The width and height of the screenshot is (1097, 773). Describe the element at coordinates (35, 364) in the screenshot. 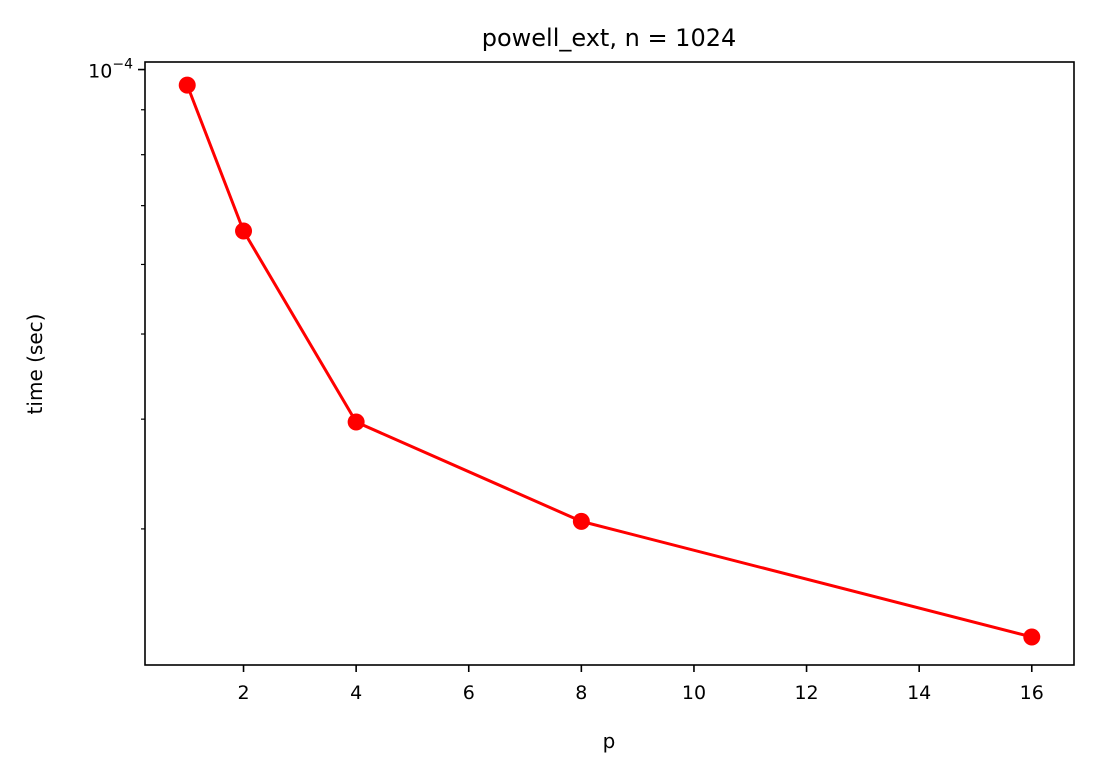

I see `y-axis-label: time (sec)` at that location.